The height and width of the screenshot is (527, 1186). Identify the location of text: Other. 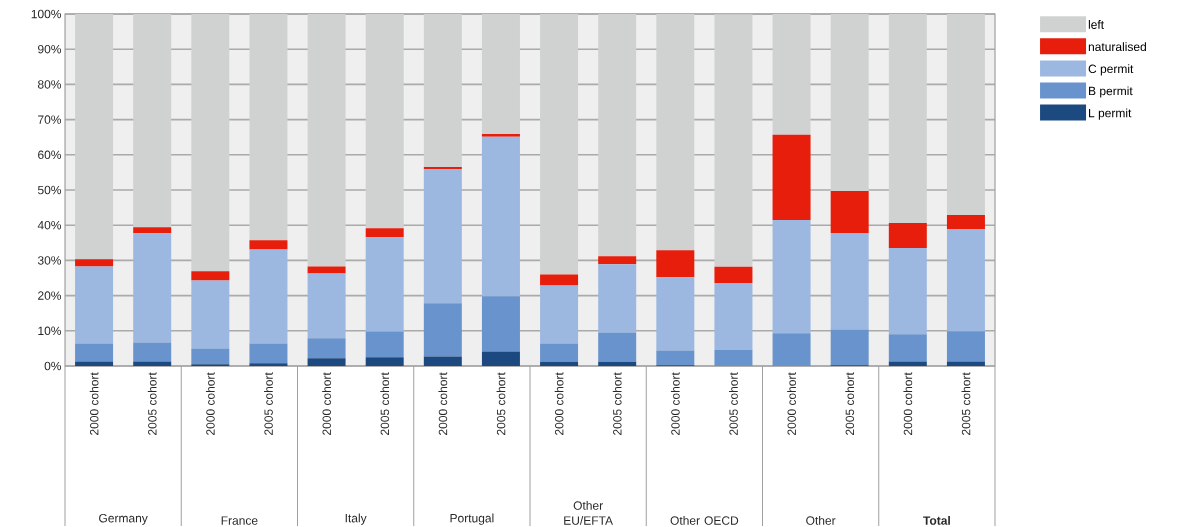
(821, 520).